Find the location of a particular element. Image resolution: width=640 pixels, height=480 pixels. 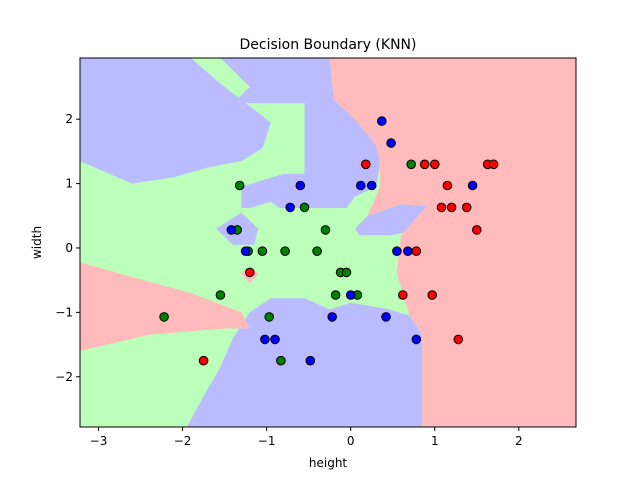

x-tick-label: 0 is located at coordinates (351, 441).